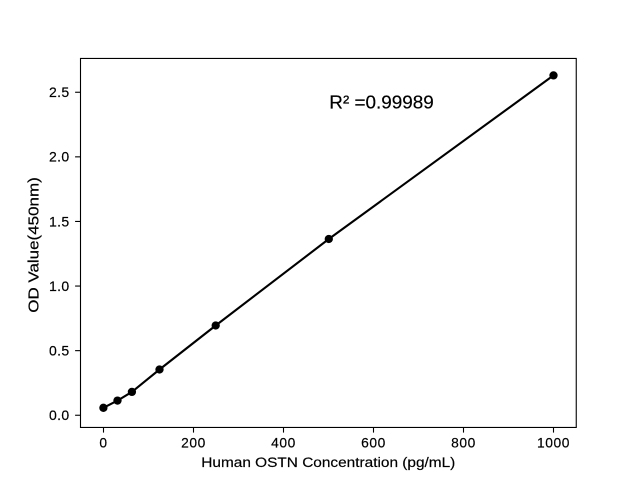 The height and width of the screenshot is (480, 640). What do you see at coordinates (381, 102) in the screenshot?
I see `svg-text: R² =0.99989` at bounding box center [381, 102].